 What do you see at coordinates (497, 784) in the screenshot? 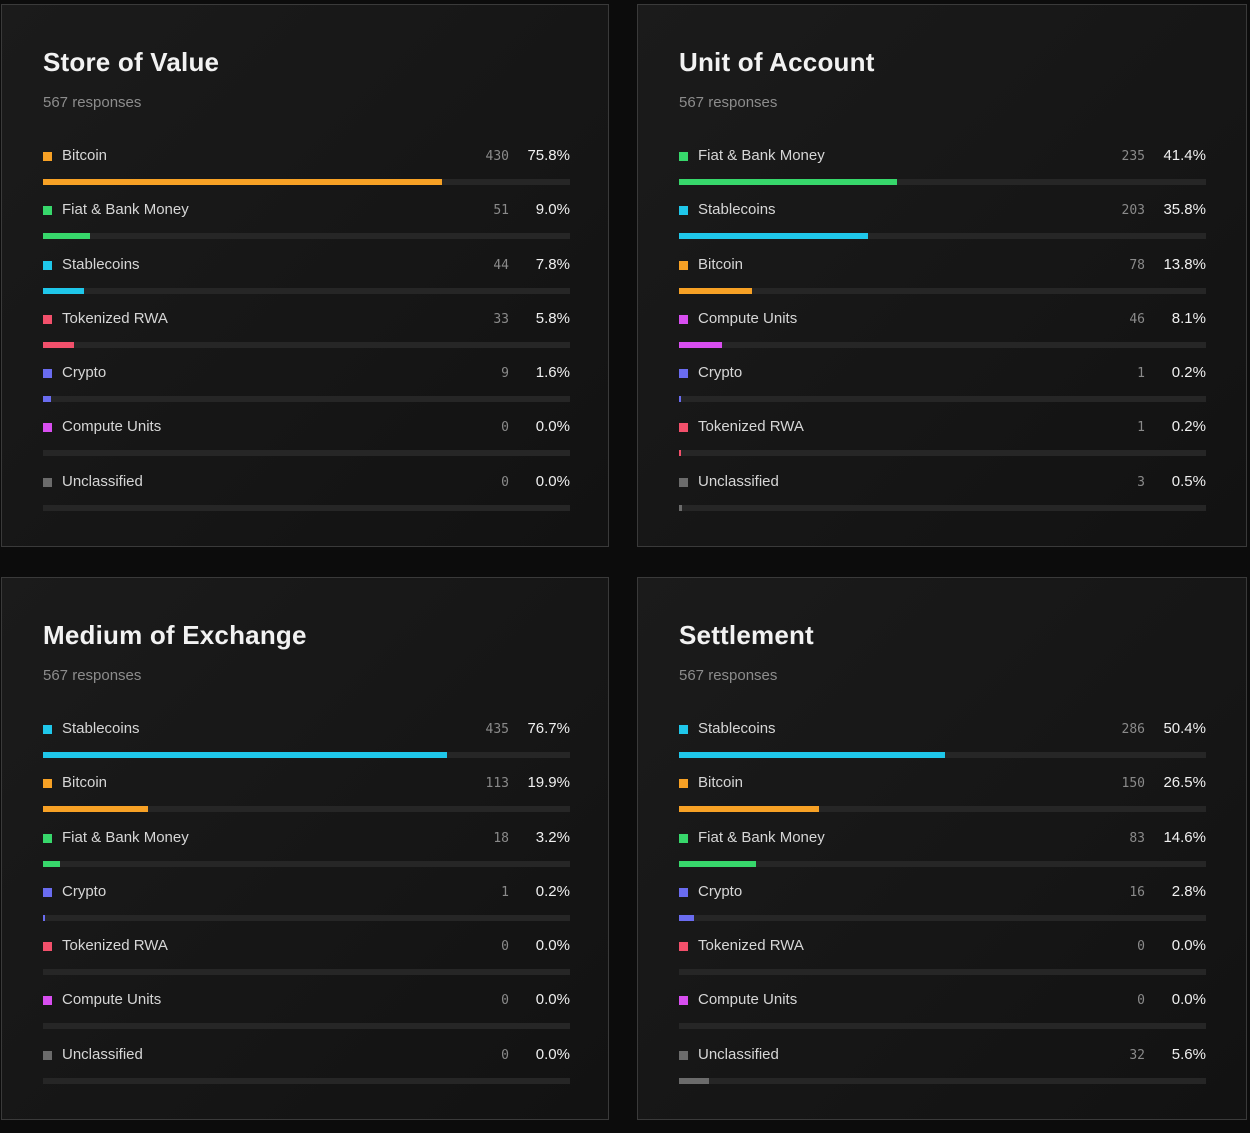
I see `count-label: 113` at bounding box center [497, 784].